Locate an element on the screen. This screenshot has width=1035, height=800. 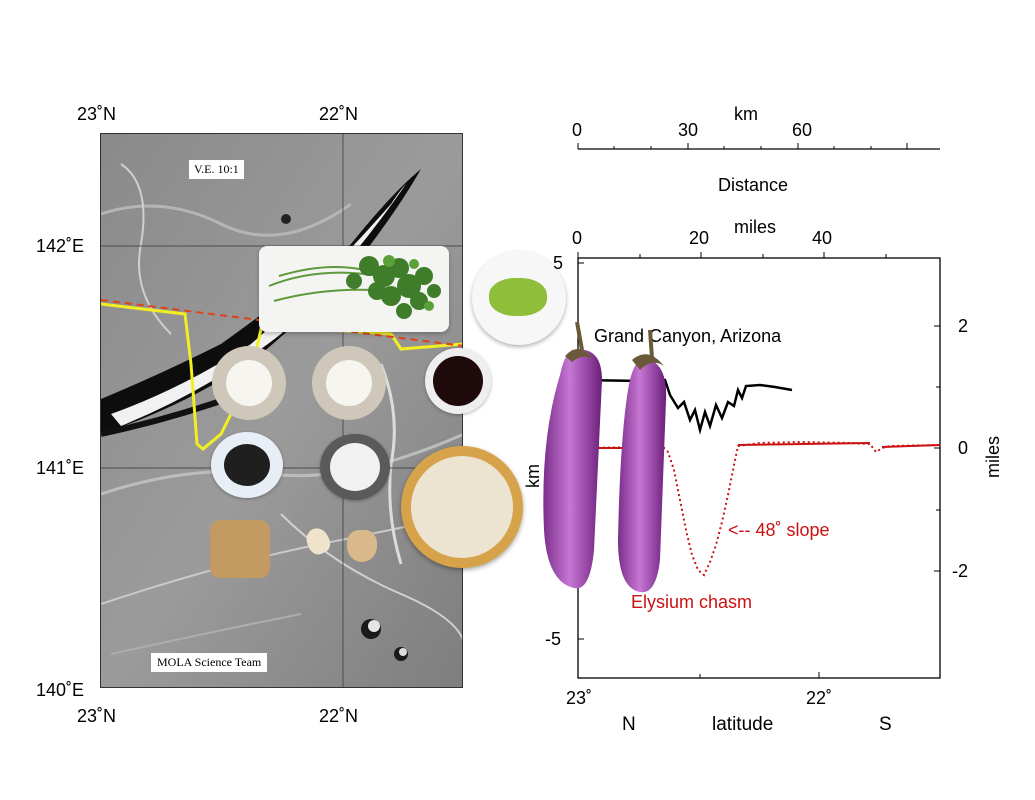
watercress-image is located at coordinates (354, 287).